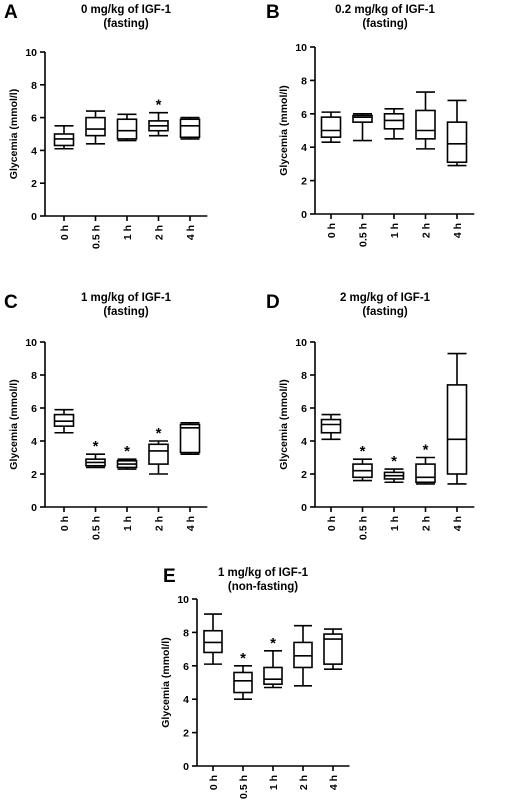 The image size is (512, 804). What do you see at coordinates (11, 12) in the screenshot?
I see `panel-letter: A` at bounding box center [11, 12].